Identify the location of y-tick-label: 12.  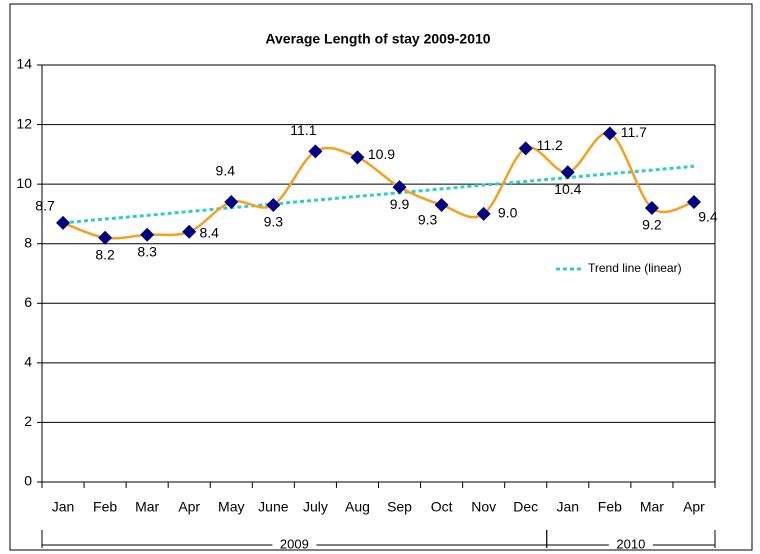
(24, 123).